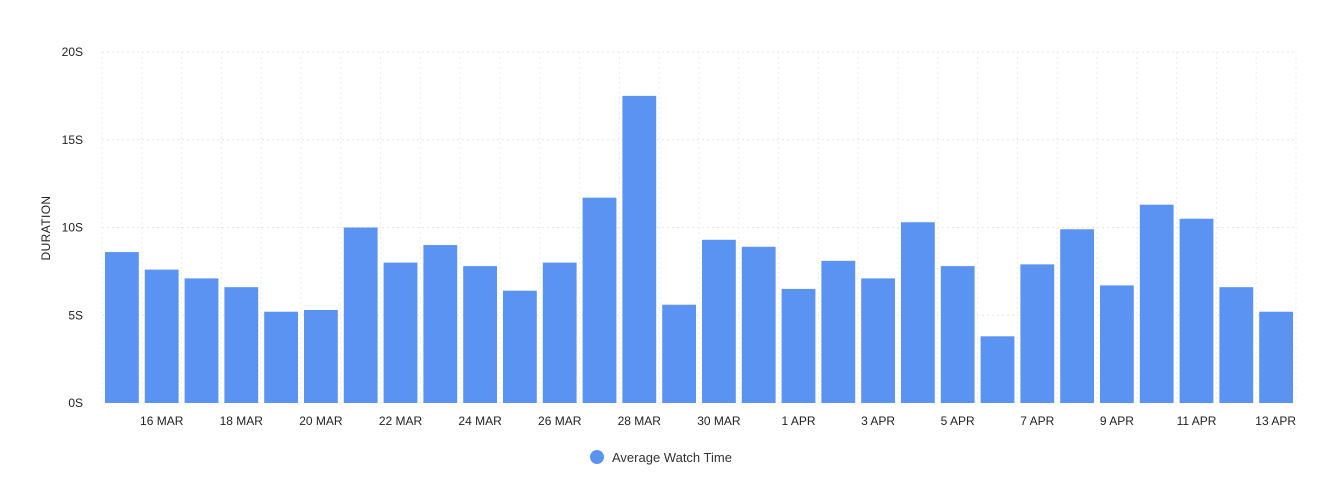  I want to click on x-tick-label: 13 APR, so click(1275, 421).